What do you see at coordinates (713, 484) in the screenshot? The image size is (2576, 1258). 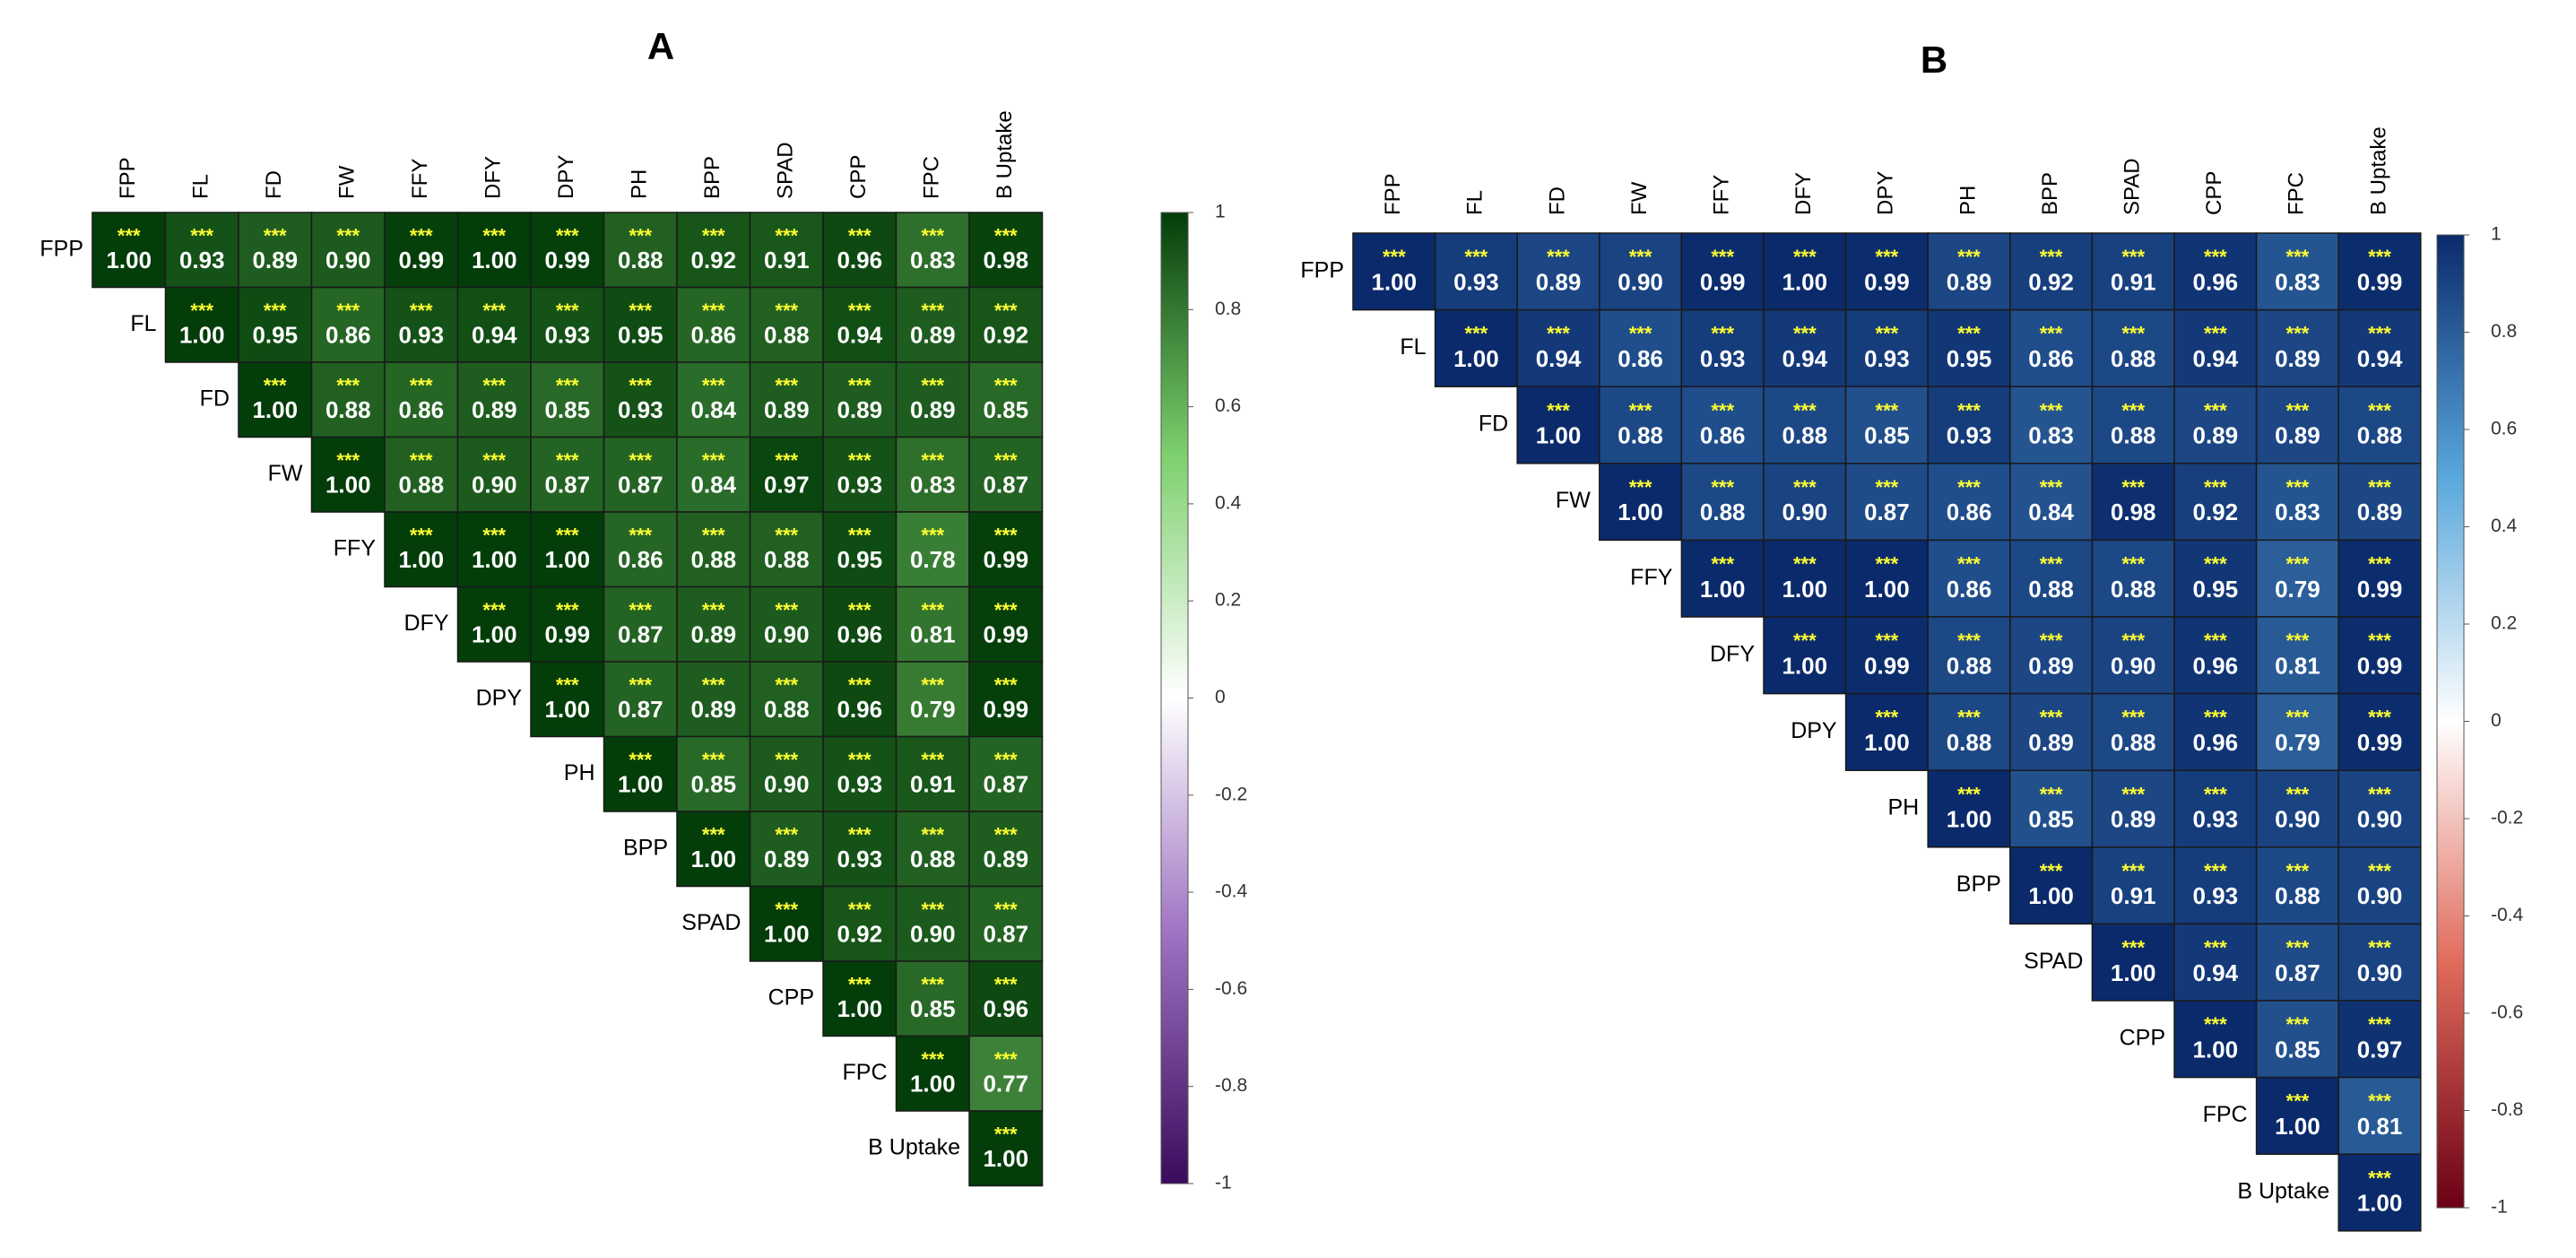 I see `correlation-value: 0.84` at bounding box center [713, 484].